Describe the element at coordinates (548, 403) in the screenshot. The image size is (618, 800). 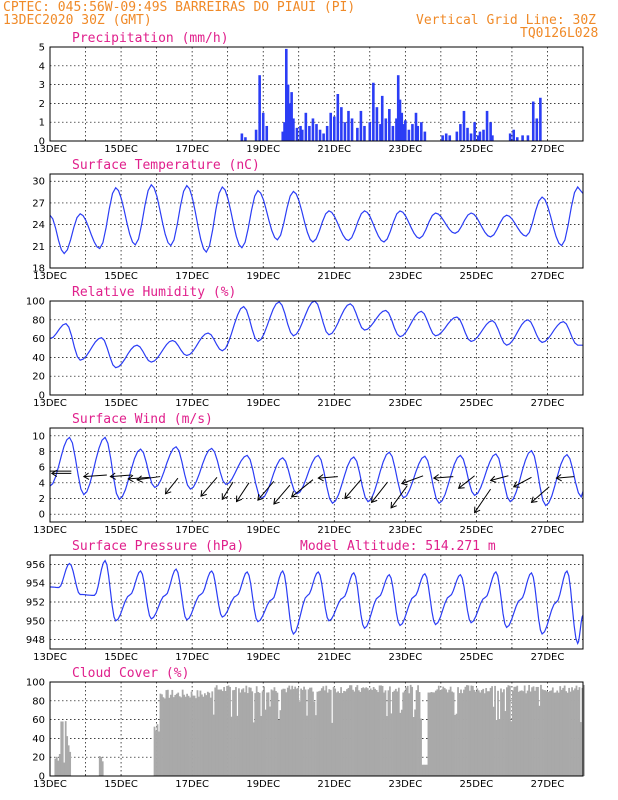
I see `x-tick-label: 27DEC` at that location.